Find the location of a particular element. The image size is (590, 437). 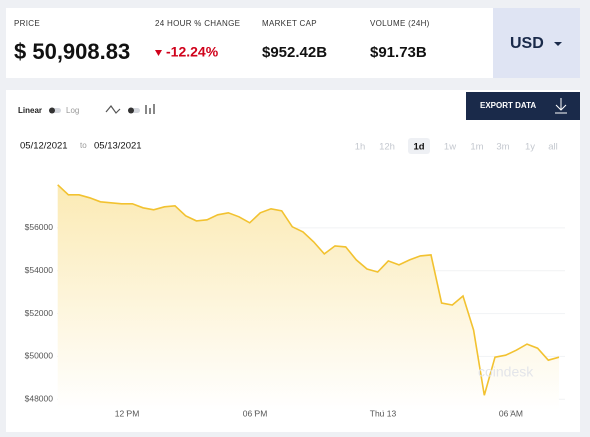

line-icon is located at coordinates (113, 109).